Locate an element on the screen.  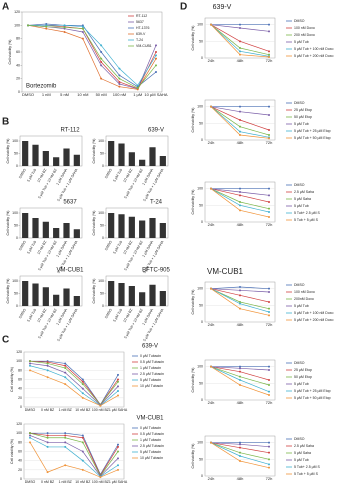
legend-label: VM-CUB1 is located at coordinates (144, 46).